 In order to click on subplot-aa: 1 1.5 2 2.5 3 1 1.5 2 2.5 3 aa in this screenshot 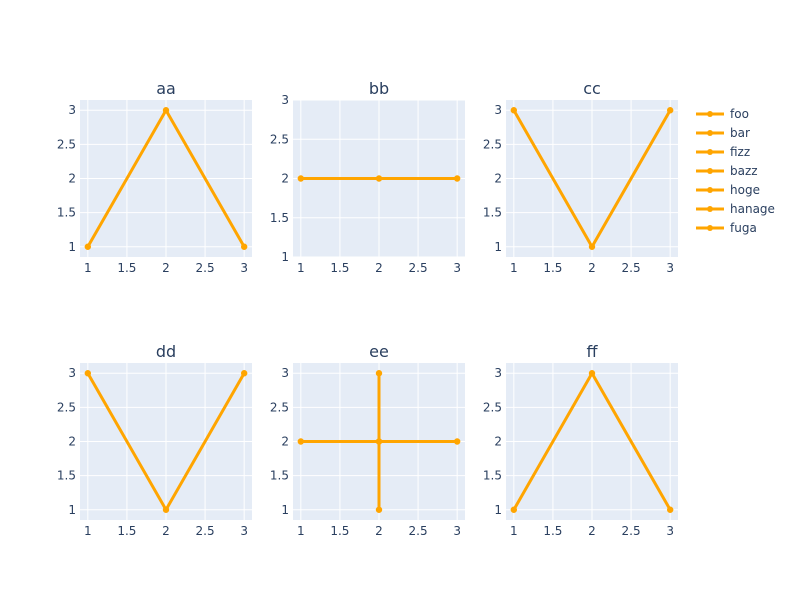, I will do `click(154, 177)`.